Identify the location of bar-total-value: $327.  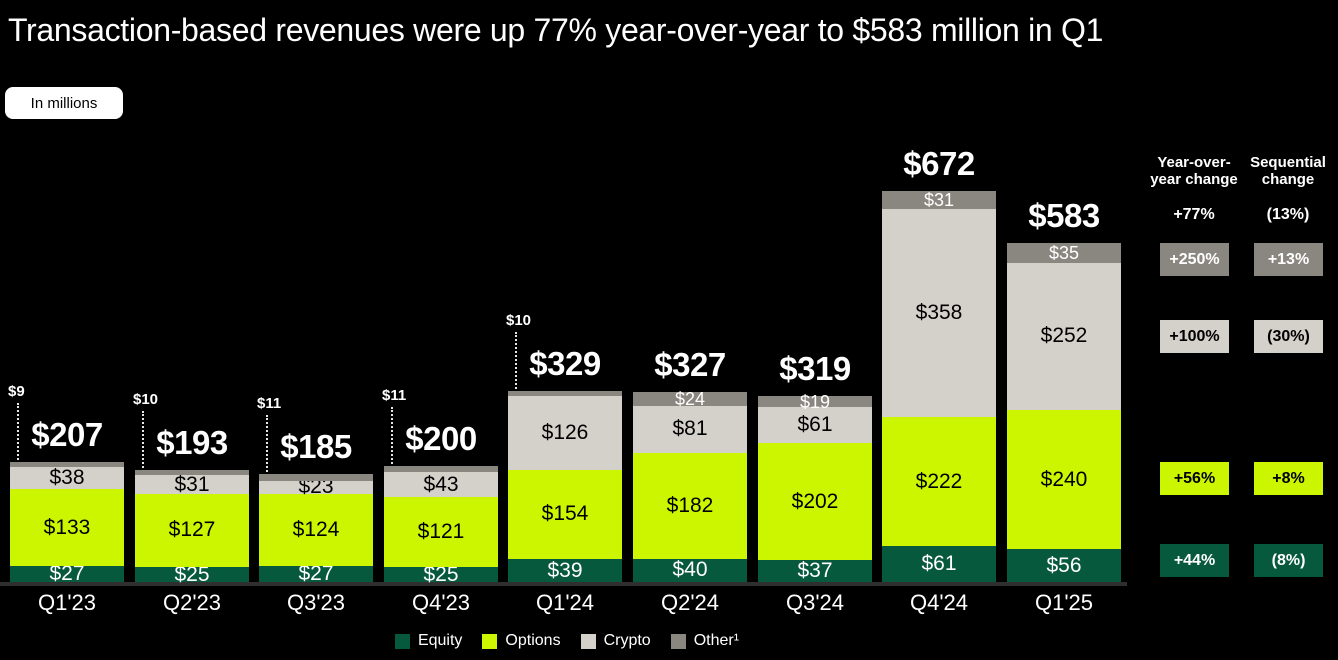
(690, 364).